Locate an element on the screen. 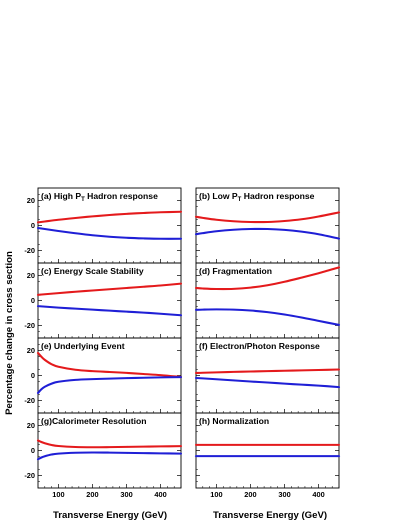 This screenshot has height=529, width=409. panel-f: (f) Electron/Photon Response is located at coordinates (267, 375).